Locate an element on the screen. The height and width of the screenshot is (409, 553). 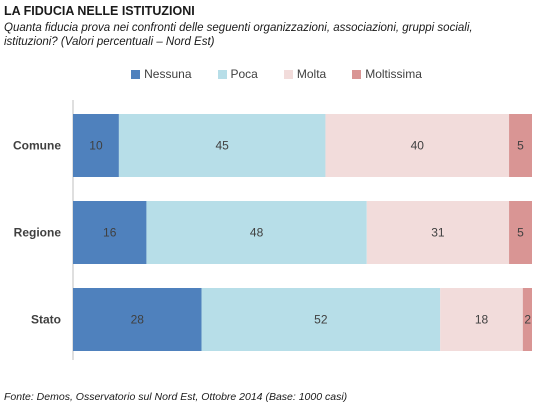
data-label: 40 is located at coordinates (418, 146).